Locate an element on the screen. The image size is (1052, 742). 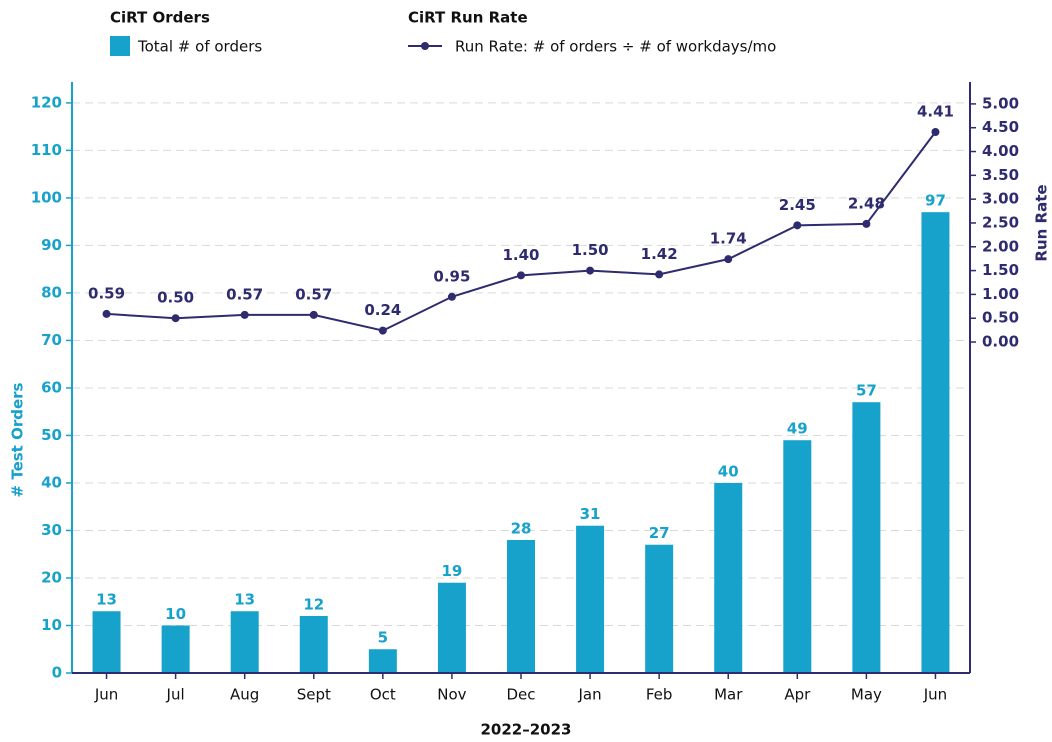
bar-value-label: 27 is located at coordinates (659, 533).